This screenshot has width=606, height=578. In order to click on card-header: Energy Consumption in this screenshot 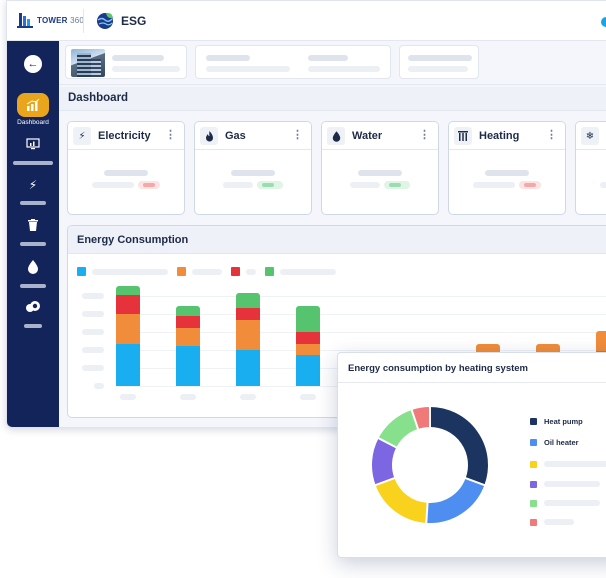, I will do `click(337, 240)`.